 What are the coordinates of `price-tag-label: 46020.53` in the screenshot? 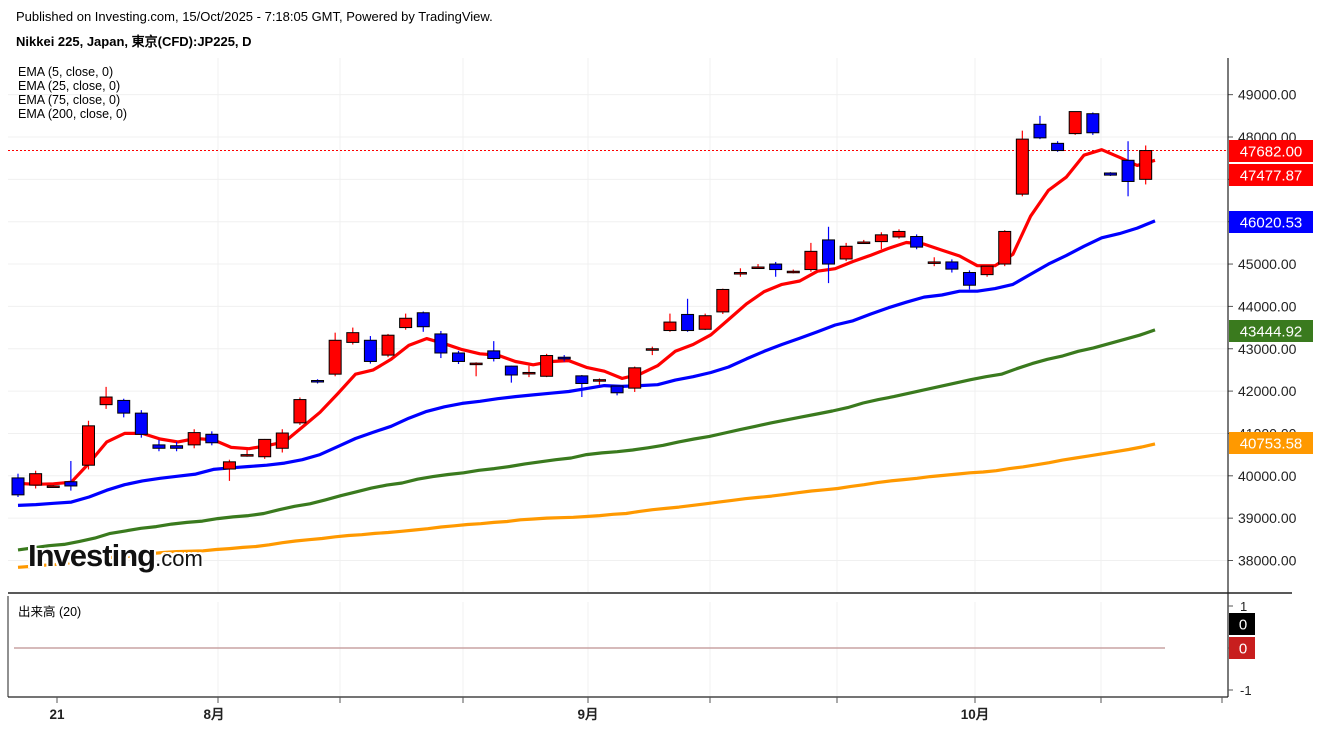 It's located at (1271, 223).